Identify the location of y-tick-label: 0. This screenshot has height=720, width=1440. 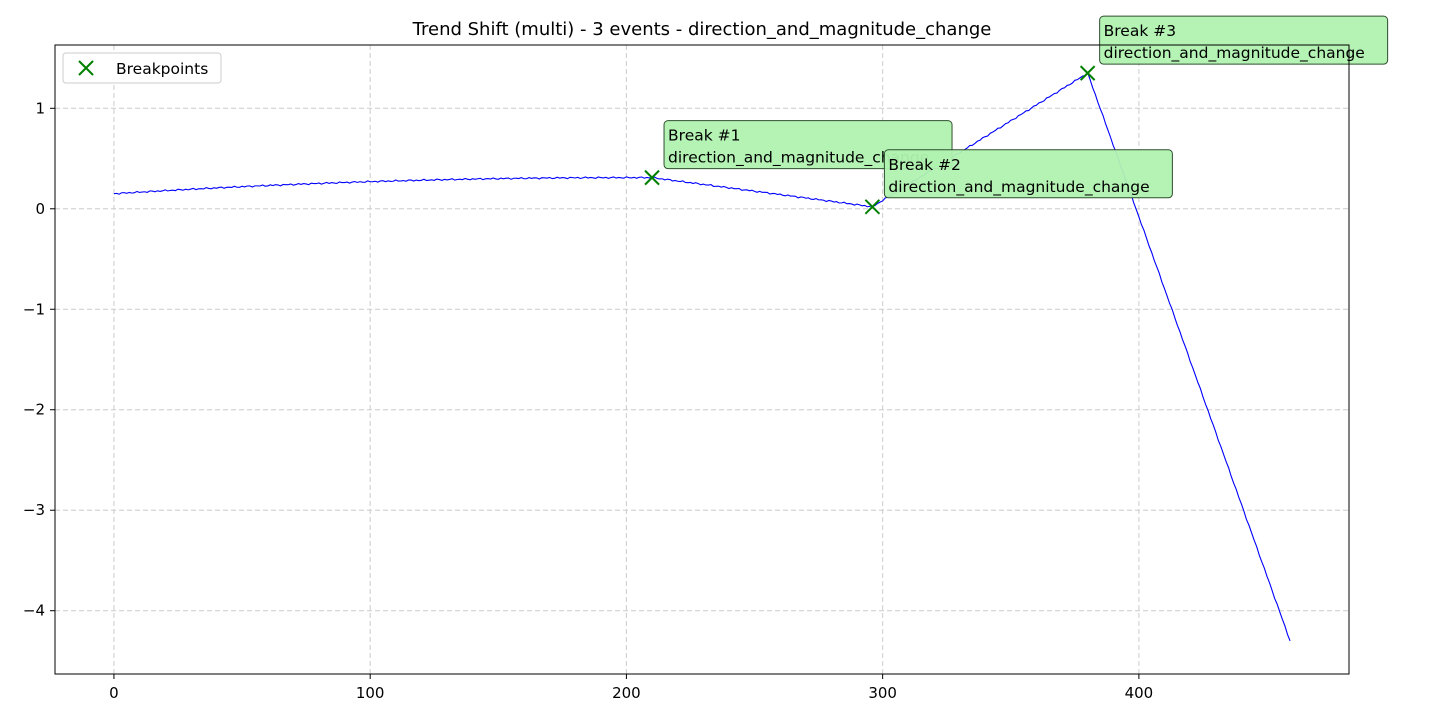
(40, 209).